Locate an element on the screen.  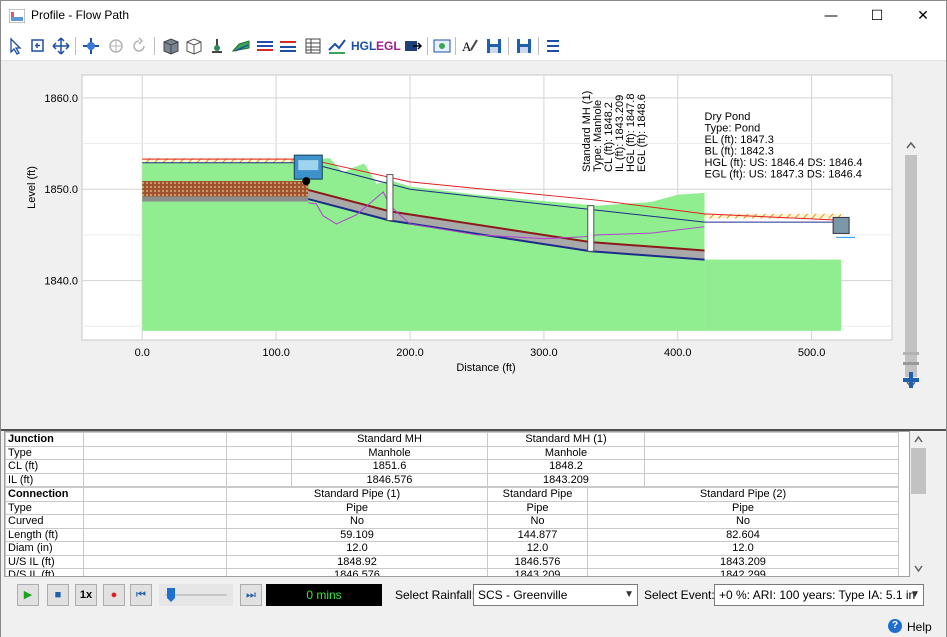
help-link: Help is located at coordinates (919, 627).